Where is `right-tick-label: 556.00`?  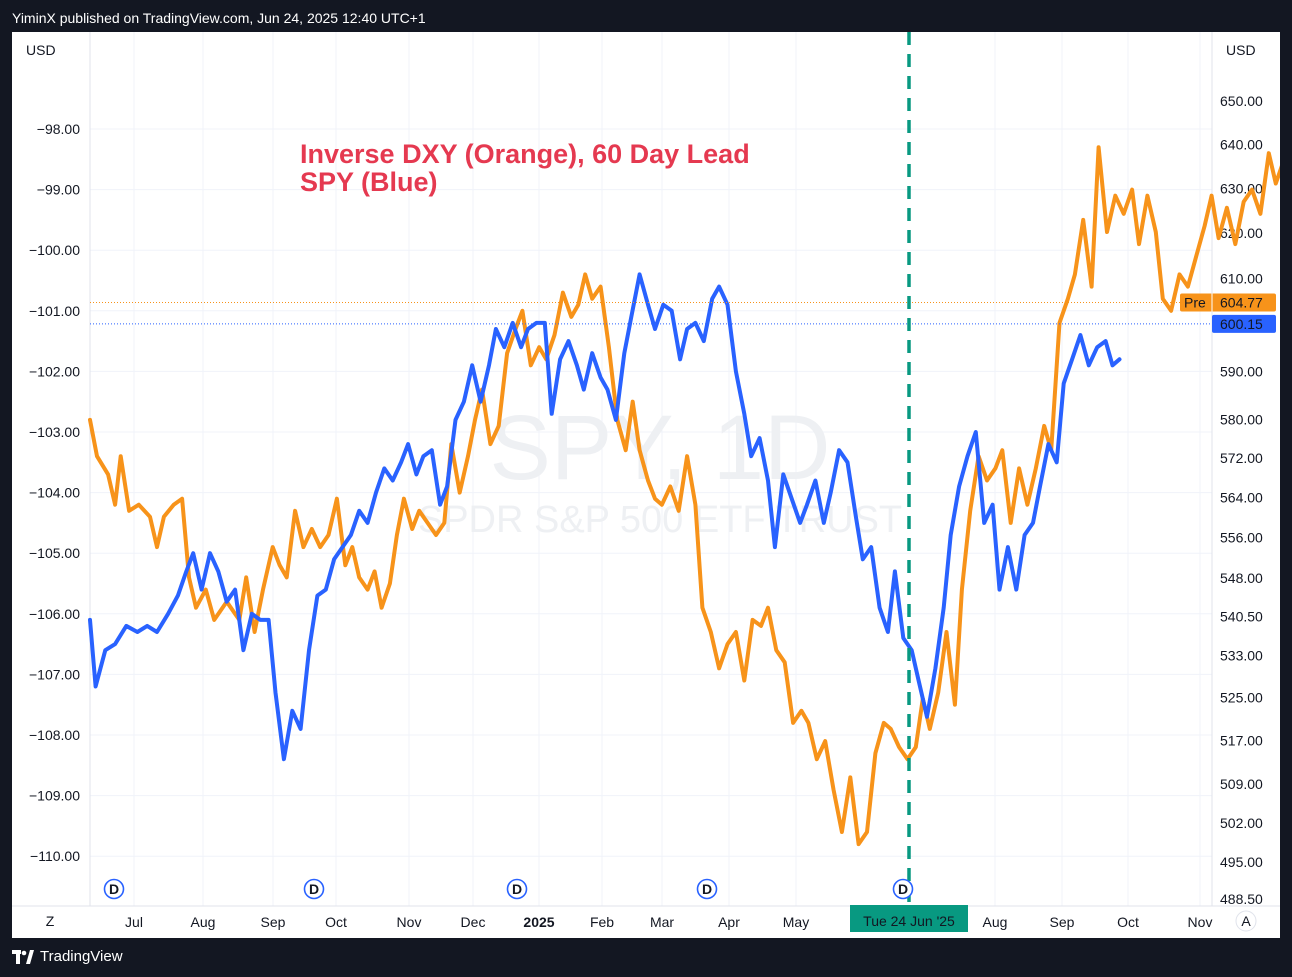 right-tick-label: 556.00 is located at coordinates (1241, 537).